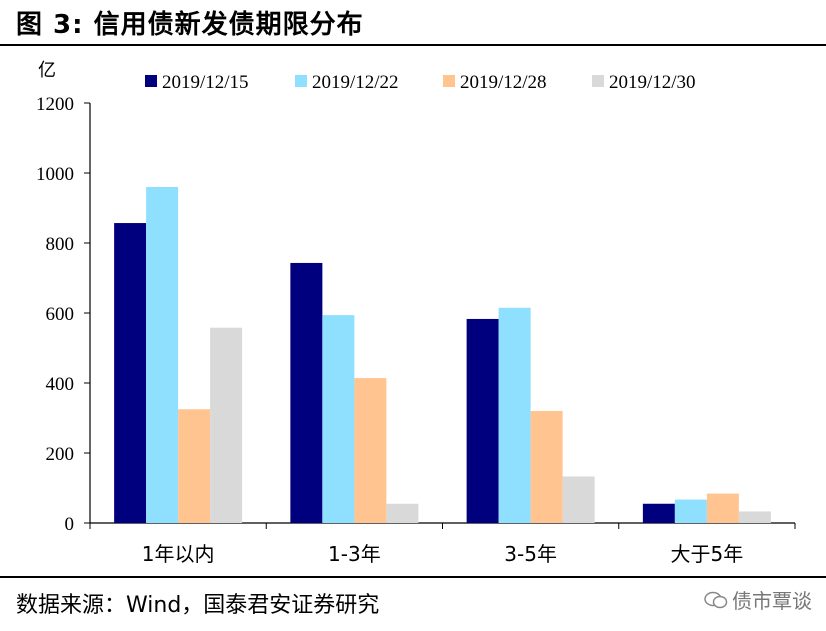  Describe the element at coordinates (503, 82) in the screenshot. I see `legend-label: 2019/12/28` at that location.